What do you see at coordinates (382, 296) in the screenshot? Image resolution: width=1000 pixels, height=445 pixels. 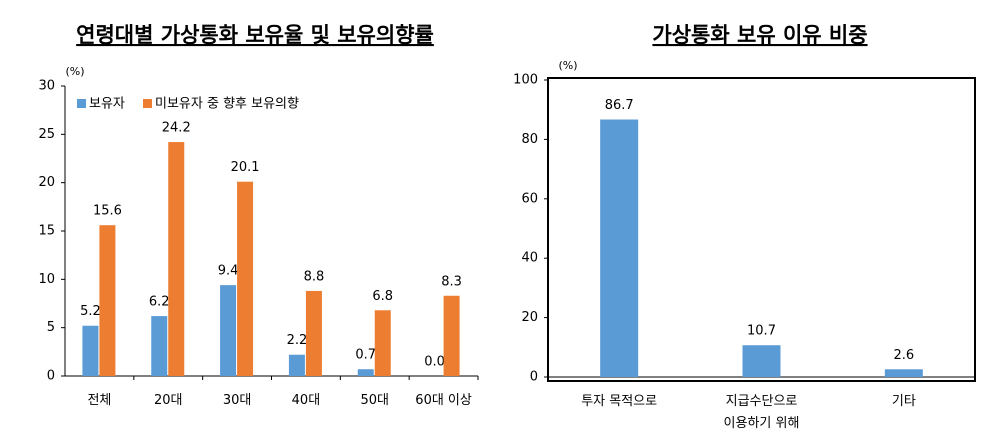 I see `data-label: 6.8` at bounding box center [382, 296].